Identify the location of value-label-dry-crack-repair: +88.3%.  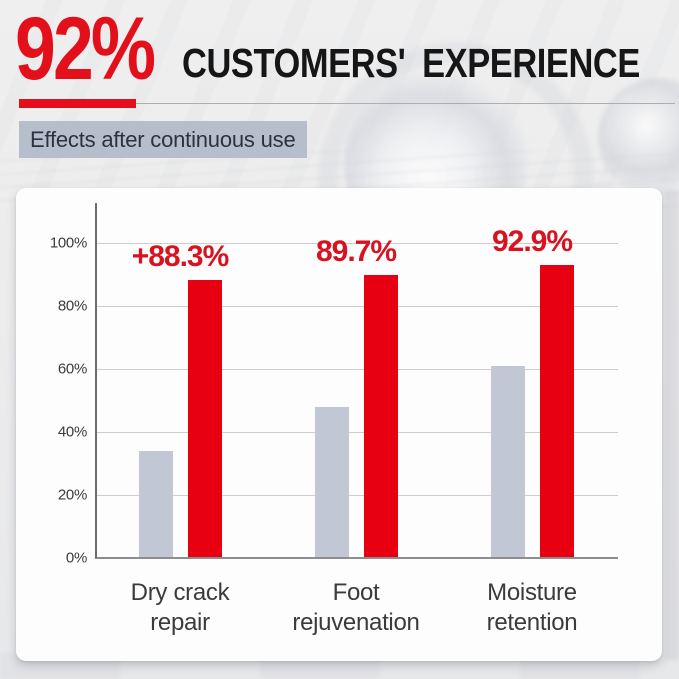
(180, 256).